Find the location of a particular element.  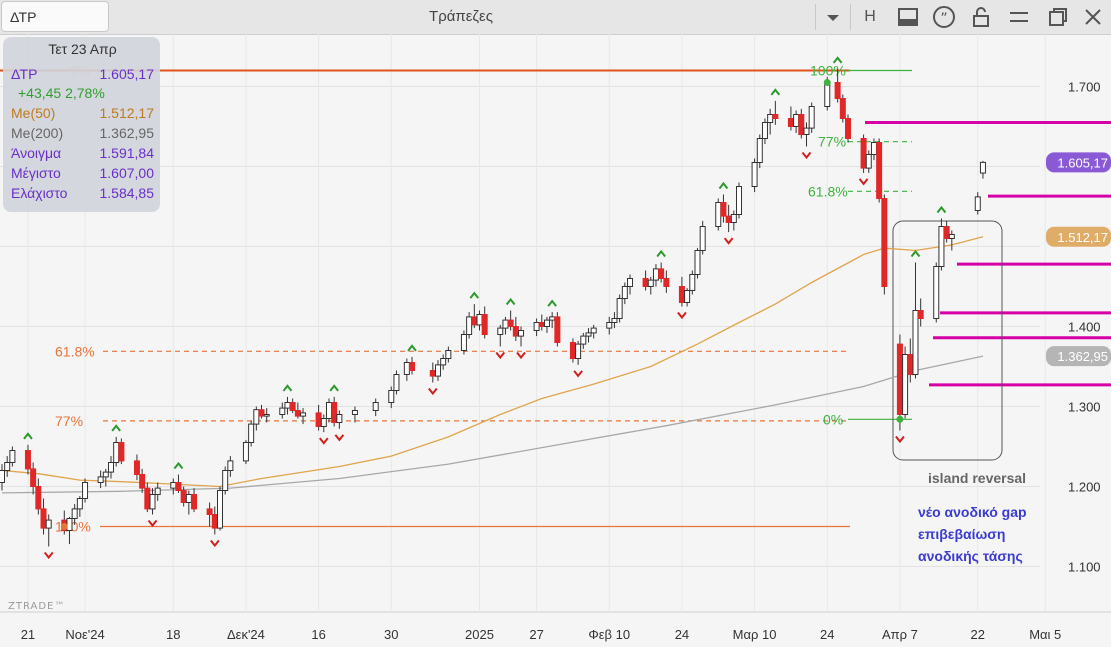

fib-label: 77% is located at coordinates (69, 421).